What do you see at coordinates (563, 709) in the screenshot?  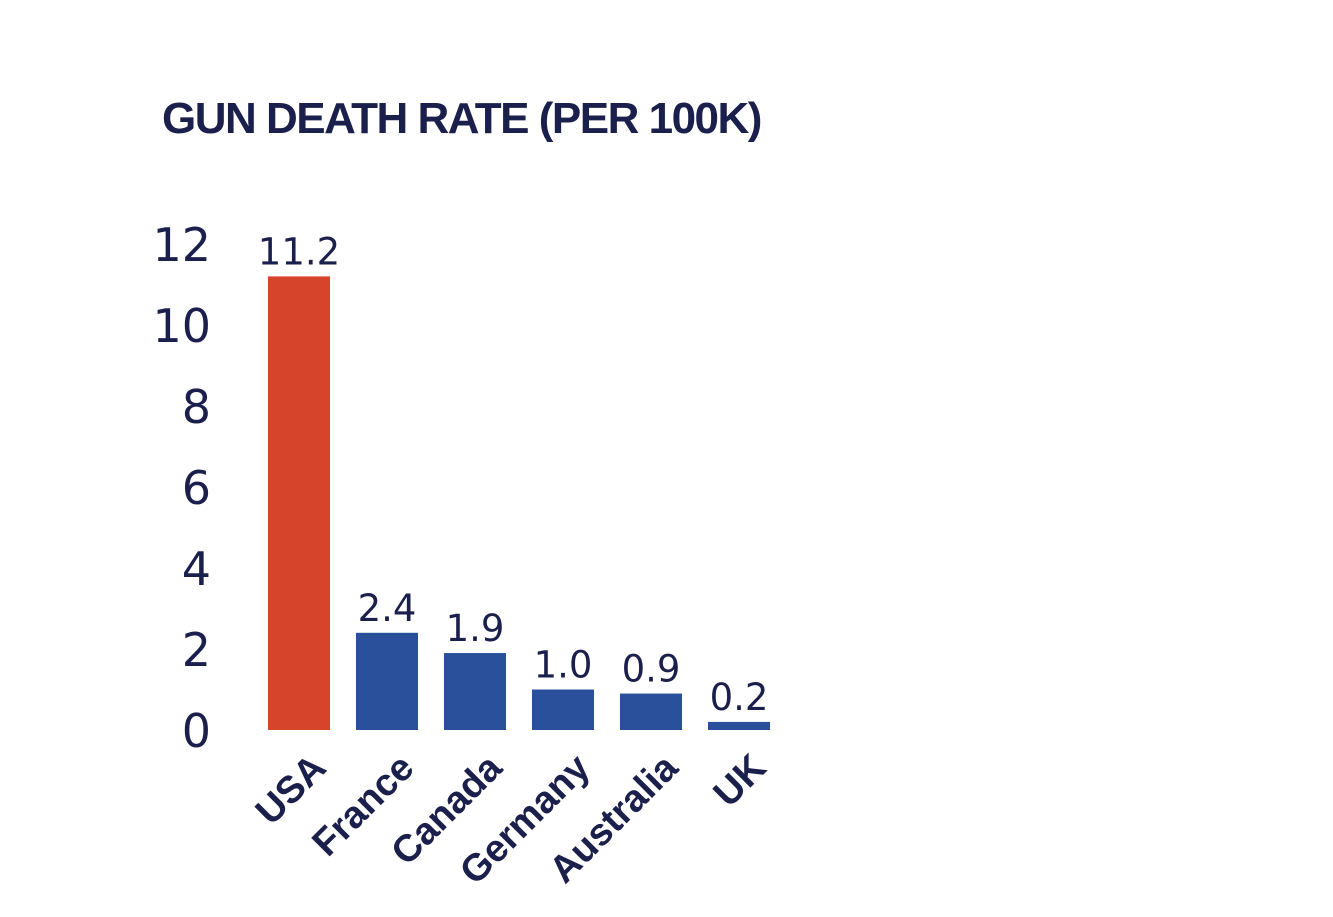 I see `bar-germany` at bounding box center [563, 709].